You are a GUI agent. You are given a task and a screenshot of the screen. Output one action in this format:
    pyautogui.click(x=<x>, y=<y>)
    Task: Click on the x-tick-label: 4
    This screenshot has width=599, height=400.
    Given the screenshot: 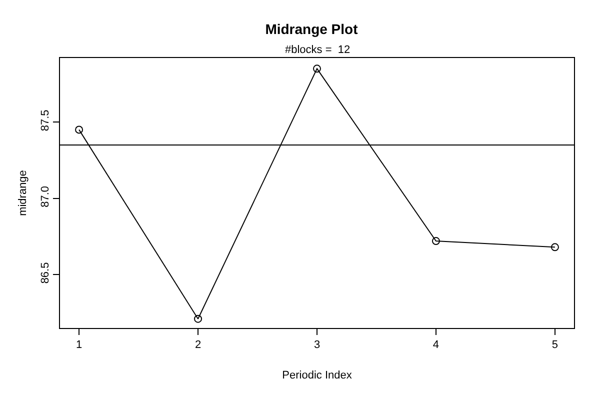 What is the action you would take?
    pyautogui.click(x=436, y=345)
    